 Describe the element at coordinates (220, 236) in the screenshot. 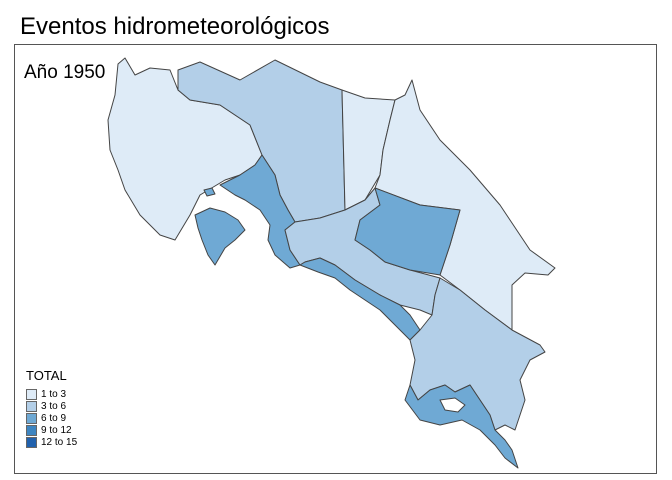

I see `region-nicoya-tip` at that location.